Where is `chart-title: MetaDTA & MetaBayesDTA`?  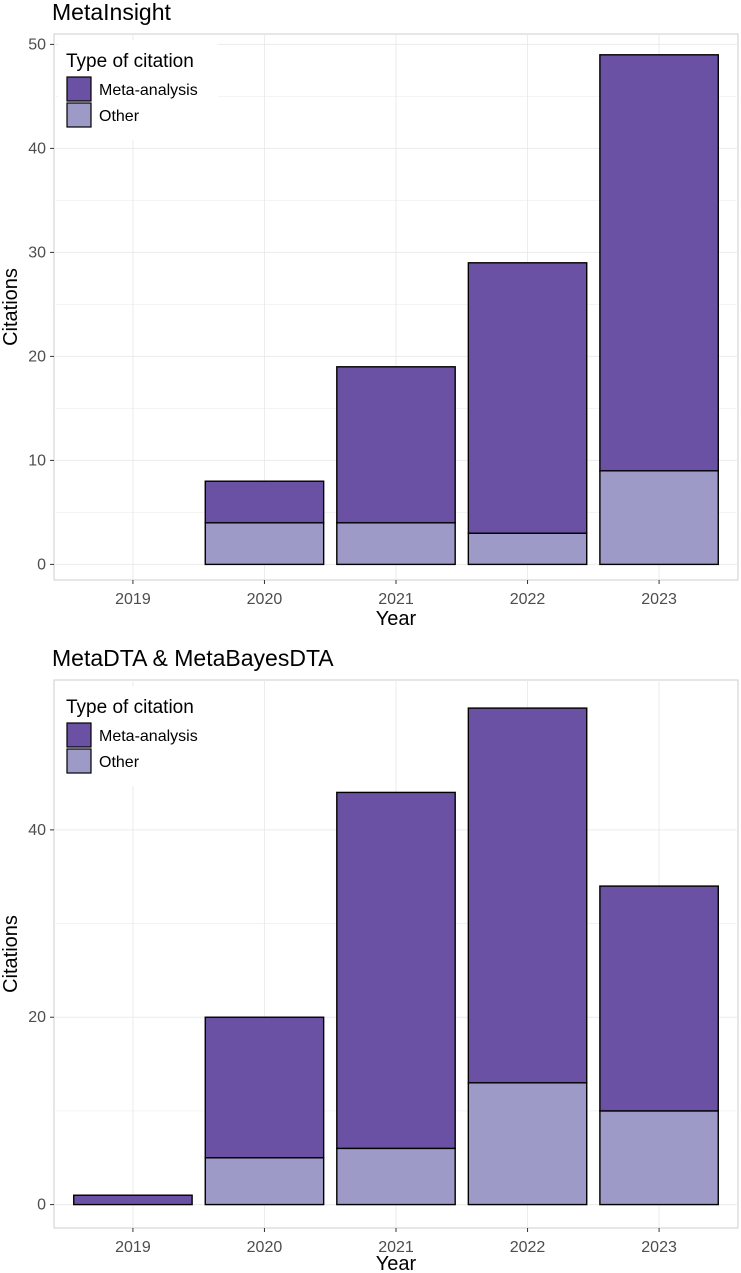
chart-title: MetaDTA & MetaBayesDTA is located at coordinates (193, 658).